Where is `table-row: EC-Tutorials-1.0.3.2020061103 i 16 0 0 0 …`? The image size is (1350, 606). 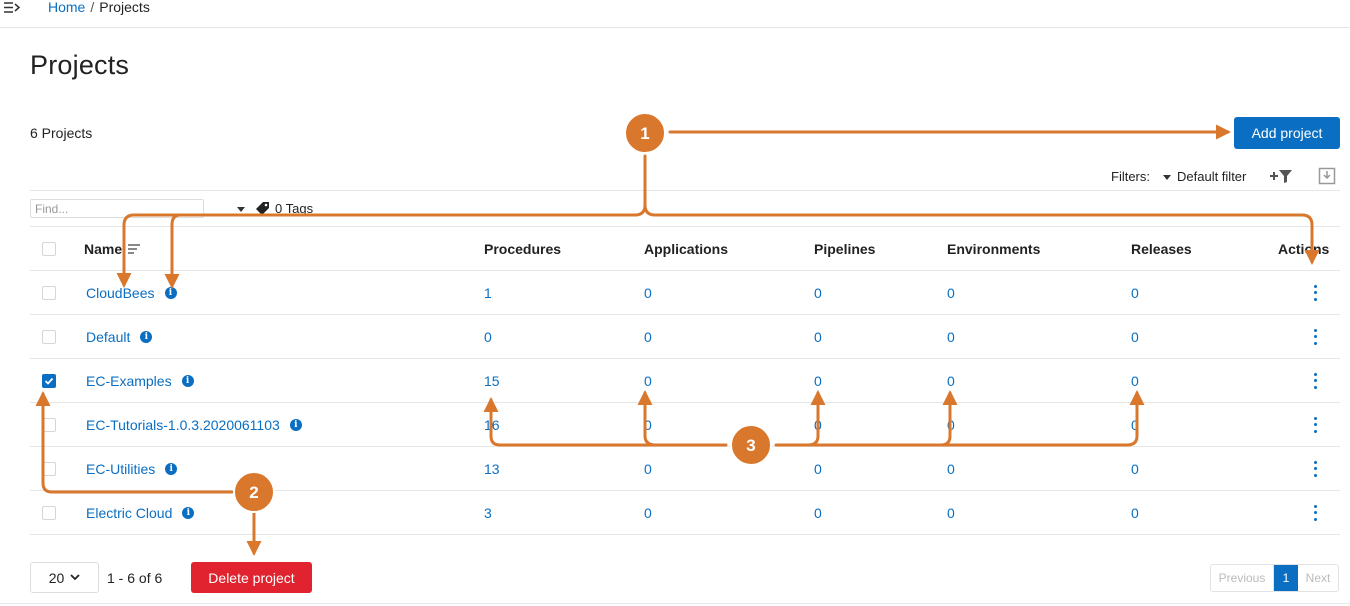 table-row: EC-Tutorials-1.0.3.2020061103 i 16 0 0 0 … is located at coordinates (685, 425).